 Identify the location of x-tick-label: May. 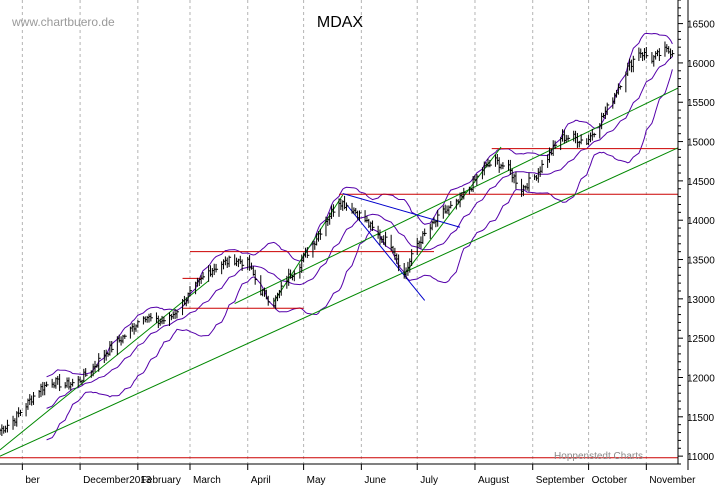
(316, 480).